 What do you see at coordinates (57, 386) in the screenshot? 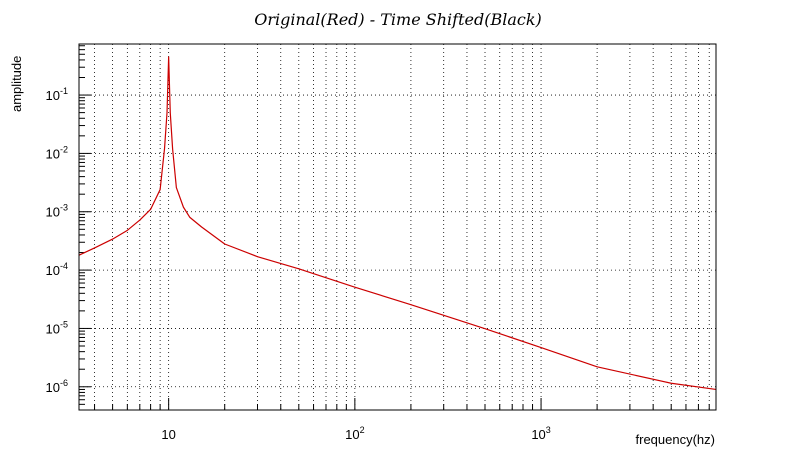
I see `y-tick-label: 10⁻⁶` at bounding box center [57, 386].